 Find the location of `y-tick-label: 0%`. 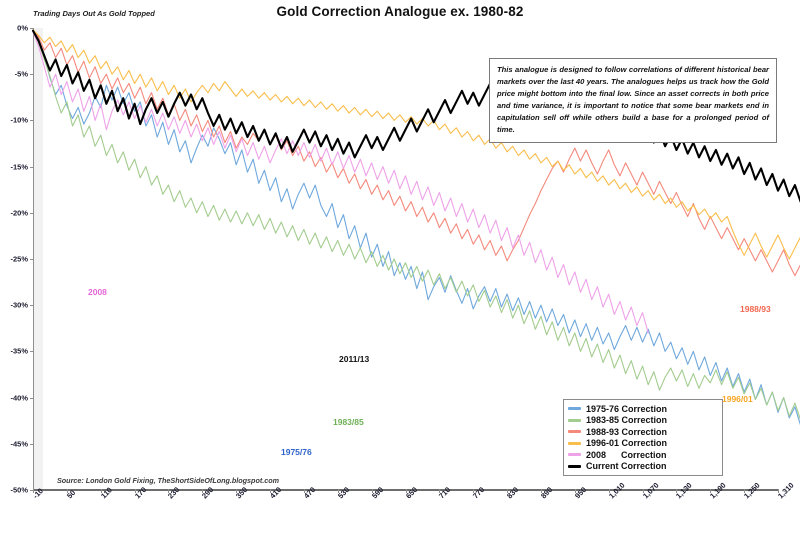

y-tick-label: 0% is located at coordinates (22, 28).